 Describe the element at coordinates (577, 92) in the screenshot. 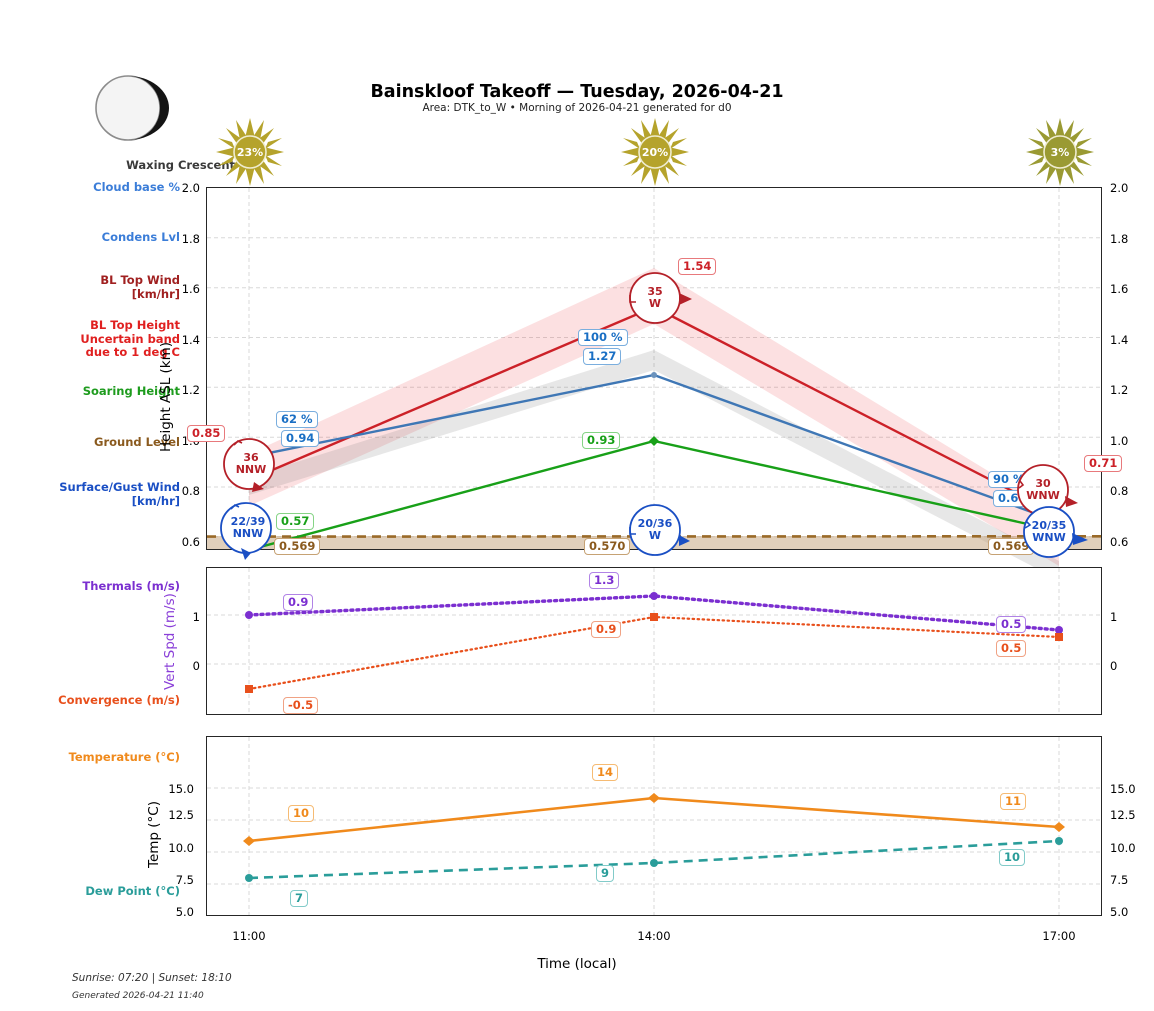

I see `page-title: Bainskloof Takeoff — Tuesday, 2026-04-21` at that location.